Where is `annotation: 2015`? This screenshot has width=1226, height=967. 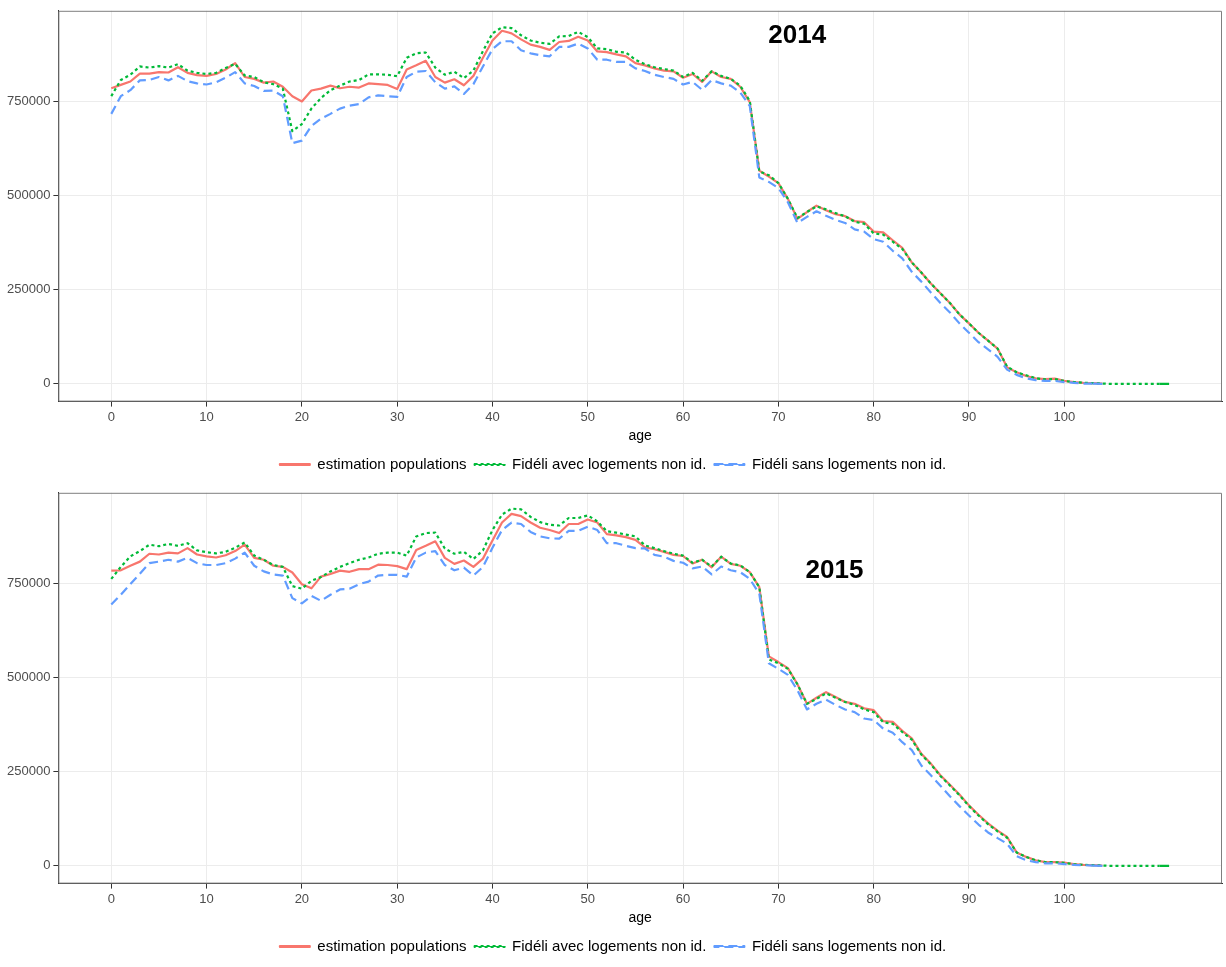
annotation: 2015 is located at coordinates (834, 569).